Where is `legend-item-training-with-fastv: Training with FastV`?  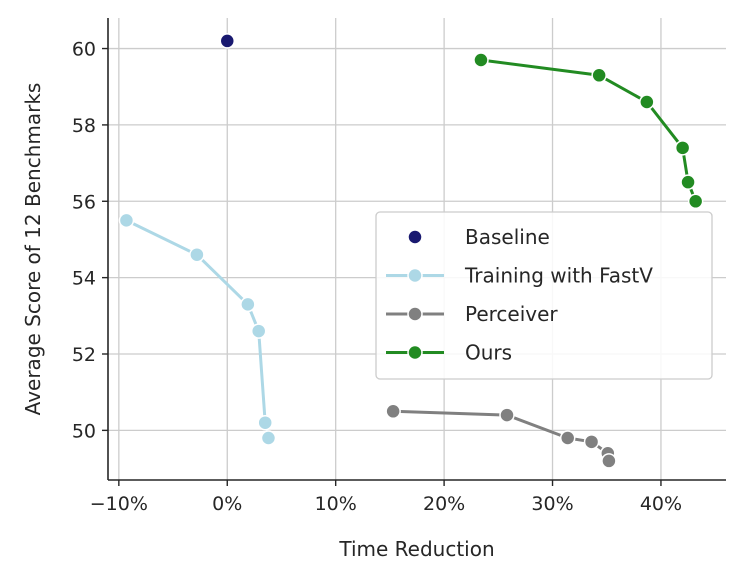 legend-item-training-with-fastv: Training with FastV is located at coordinates (519, 276).